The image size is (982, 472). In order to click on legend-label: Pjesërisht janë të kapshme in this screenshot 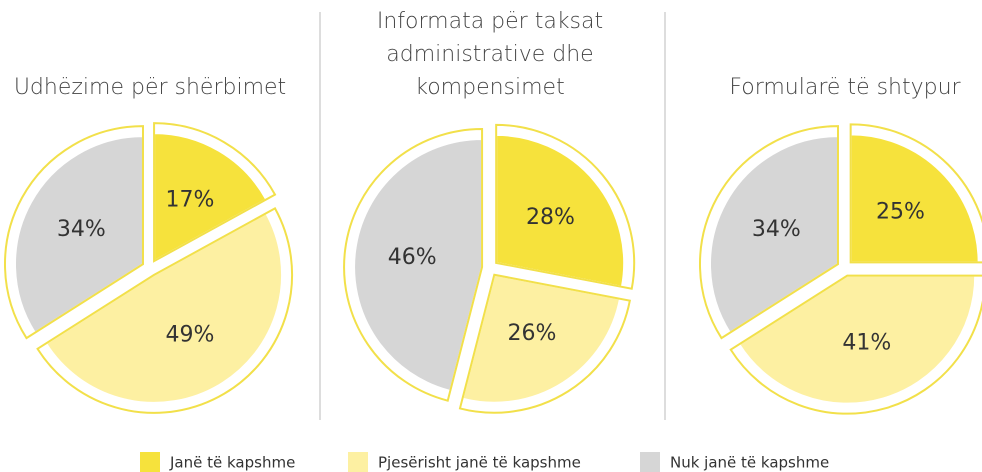, I will do `click(479, 463)`.